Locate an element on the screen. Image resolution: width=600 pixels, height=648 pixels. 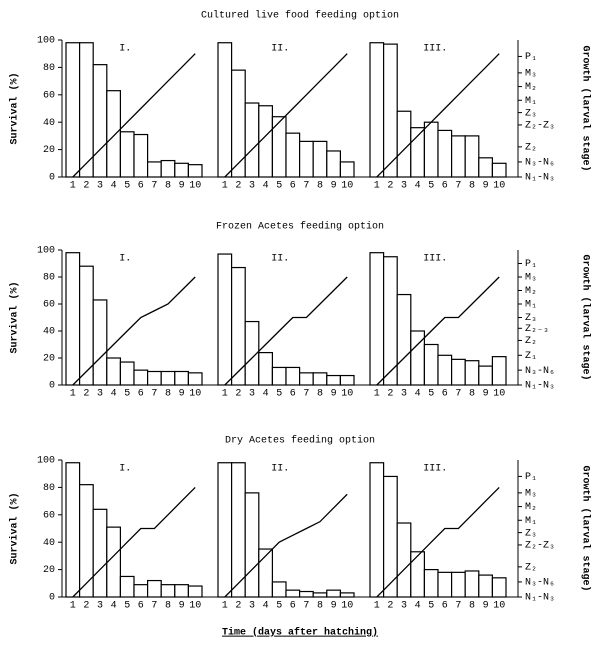
y2-axis-label: Growth (larval stage) is located at coordinates (585, 317).